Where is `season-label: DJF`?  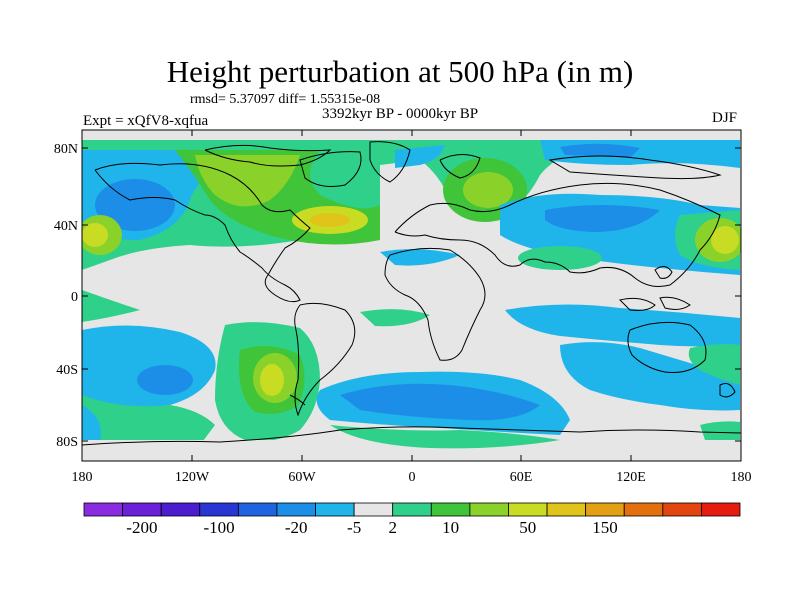 season-label: DJF is located at coordinates (725, 118).